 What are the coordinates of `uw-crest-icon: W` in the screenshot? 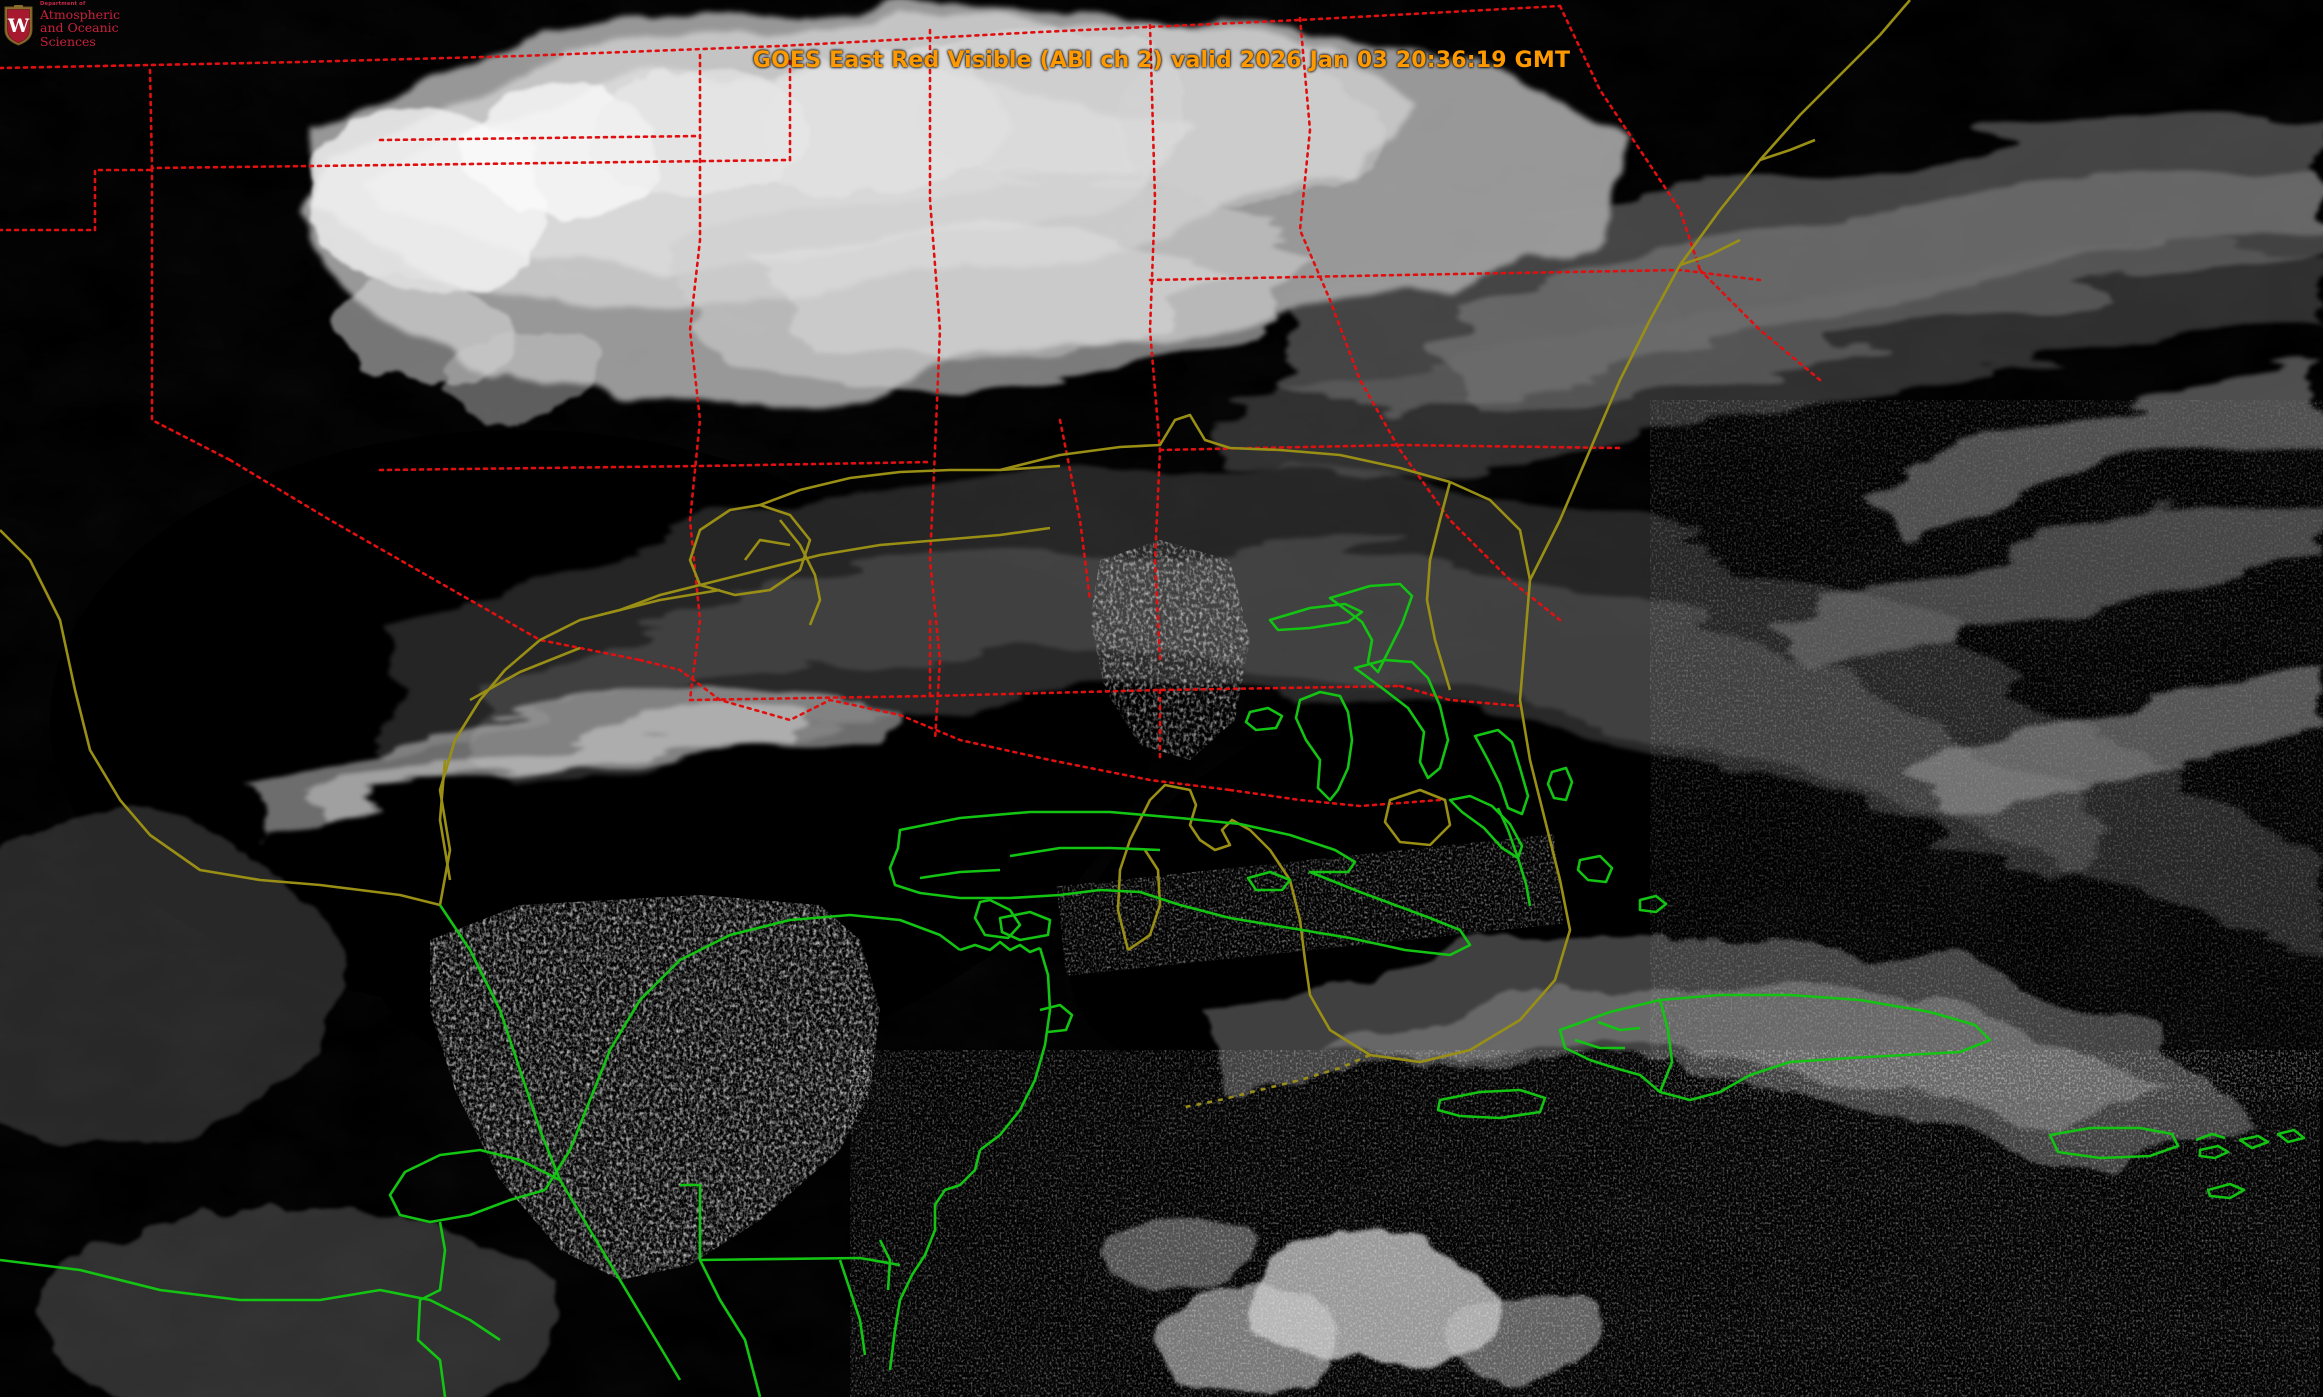 It's located at (18, 25).